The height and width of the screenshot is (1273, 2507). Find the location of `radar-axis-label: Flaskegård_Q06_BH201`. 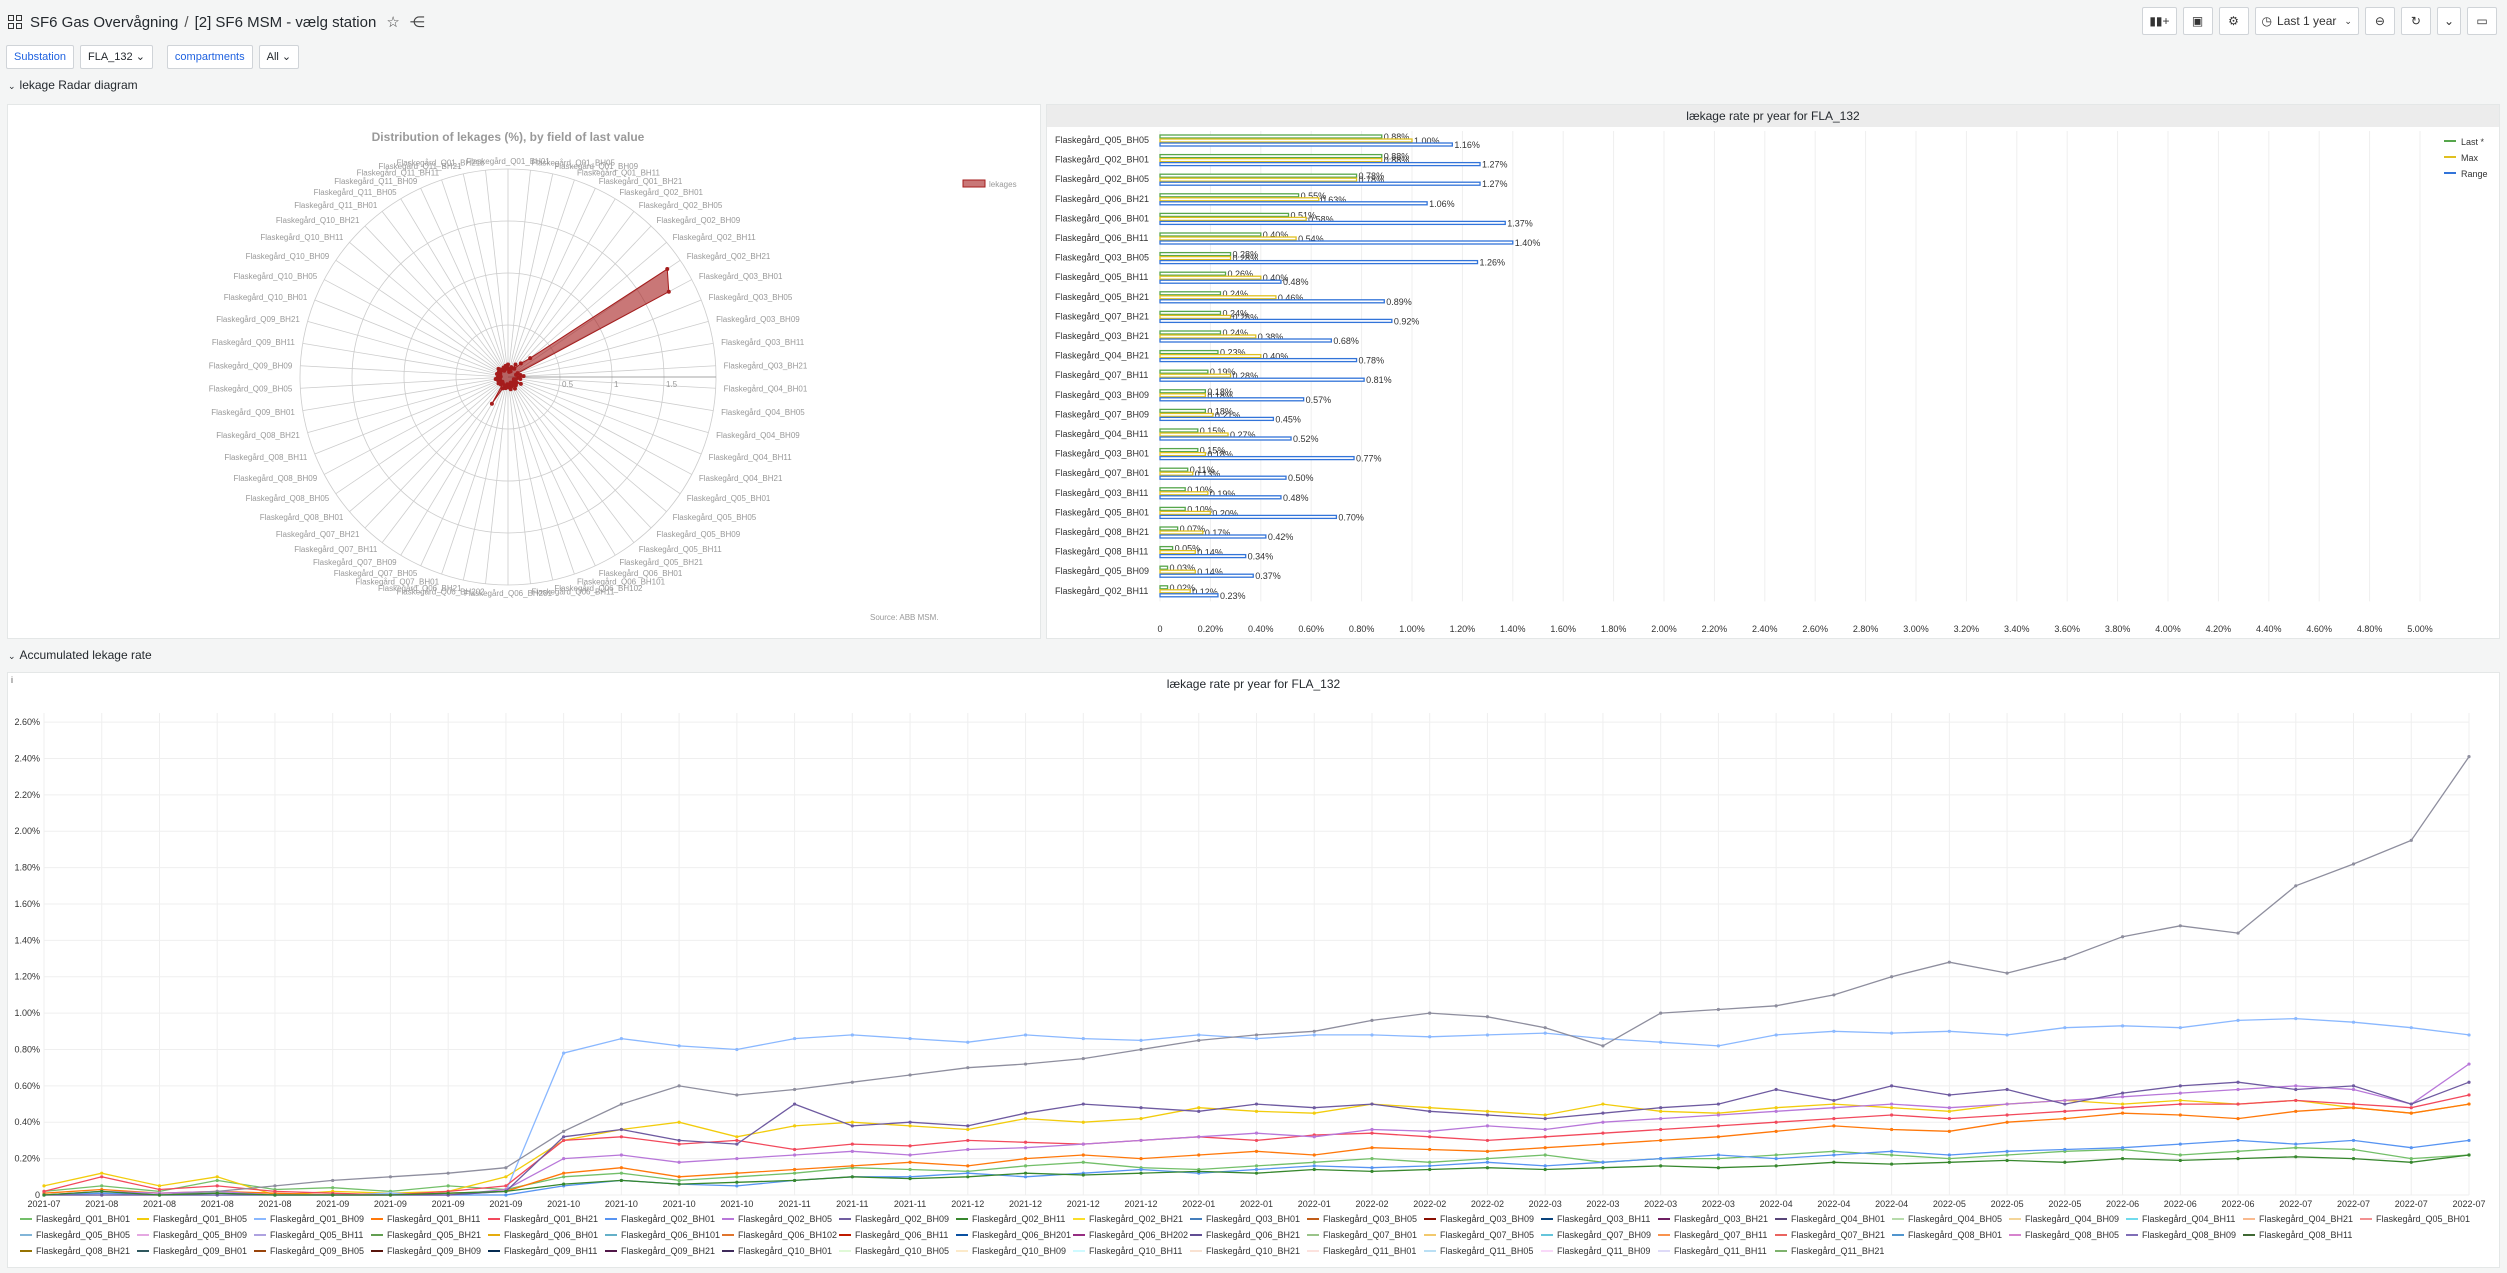

radar-axis-label: Flaskegård_Q06_BH201 is located at coordinates (508, 593).